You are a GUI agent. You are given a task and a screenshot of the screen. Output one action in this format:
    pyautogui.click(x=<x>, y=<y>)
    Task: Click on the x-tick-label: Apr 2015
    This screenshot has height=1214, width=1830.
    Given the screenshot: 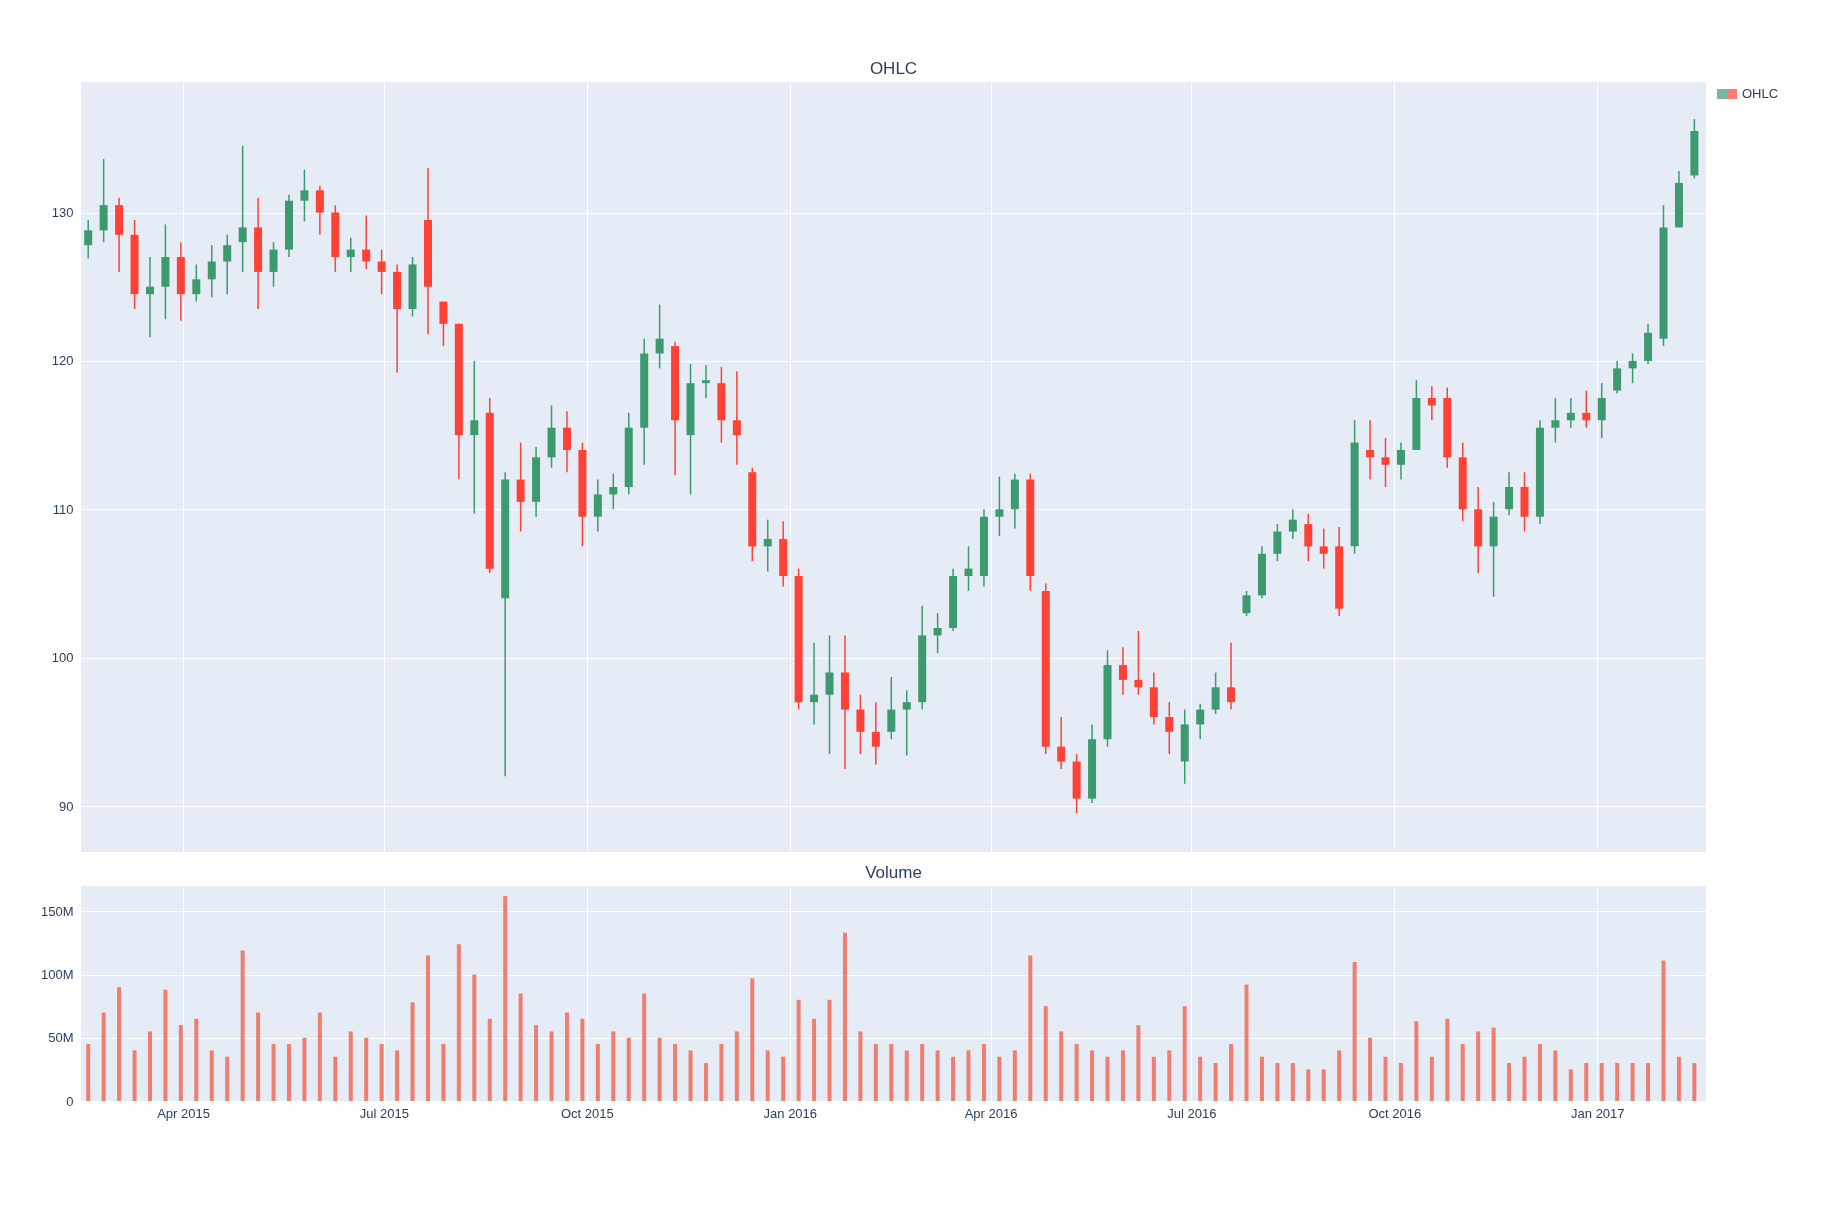 What is the action you would take?
    pyautogui.click(x=183, y=1113)
    